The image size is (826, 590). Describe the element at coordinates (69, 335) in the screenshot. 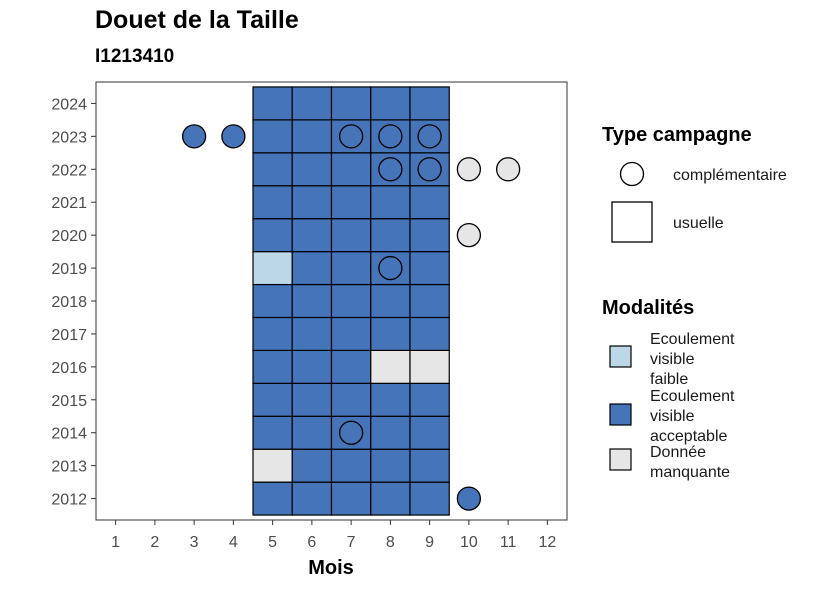

I see `y-tick-label: 2017` at that location.